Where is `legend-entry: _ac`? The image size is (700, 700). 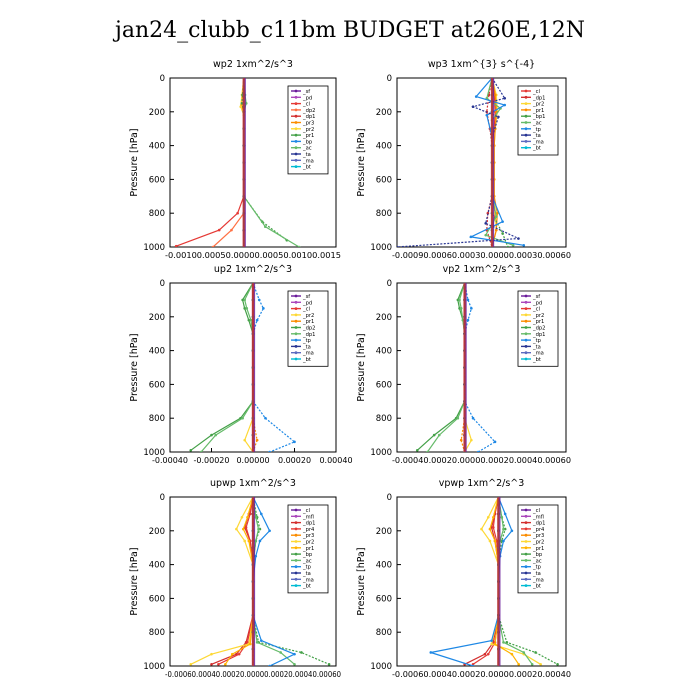 legend-entry: _ac is located at coordinates (307, 561).